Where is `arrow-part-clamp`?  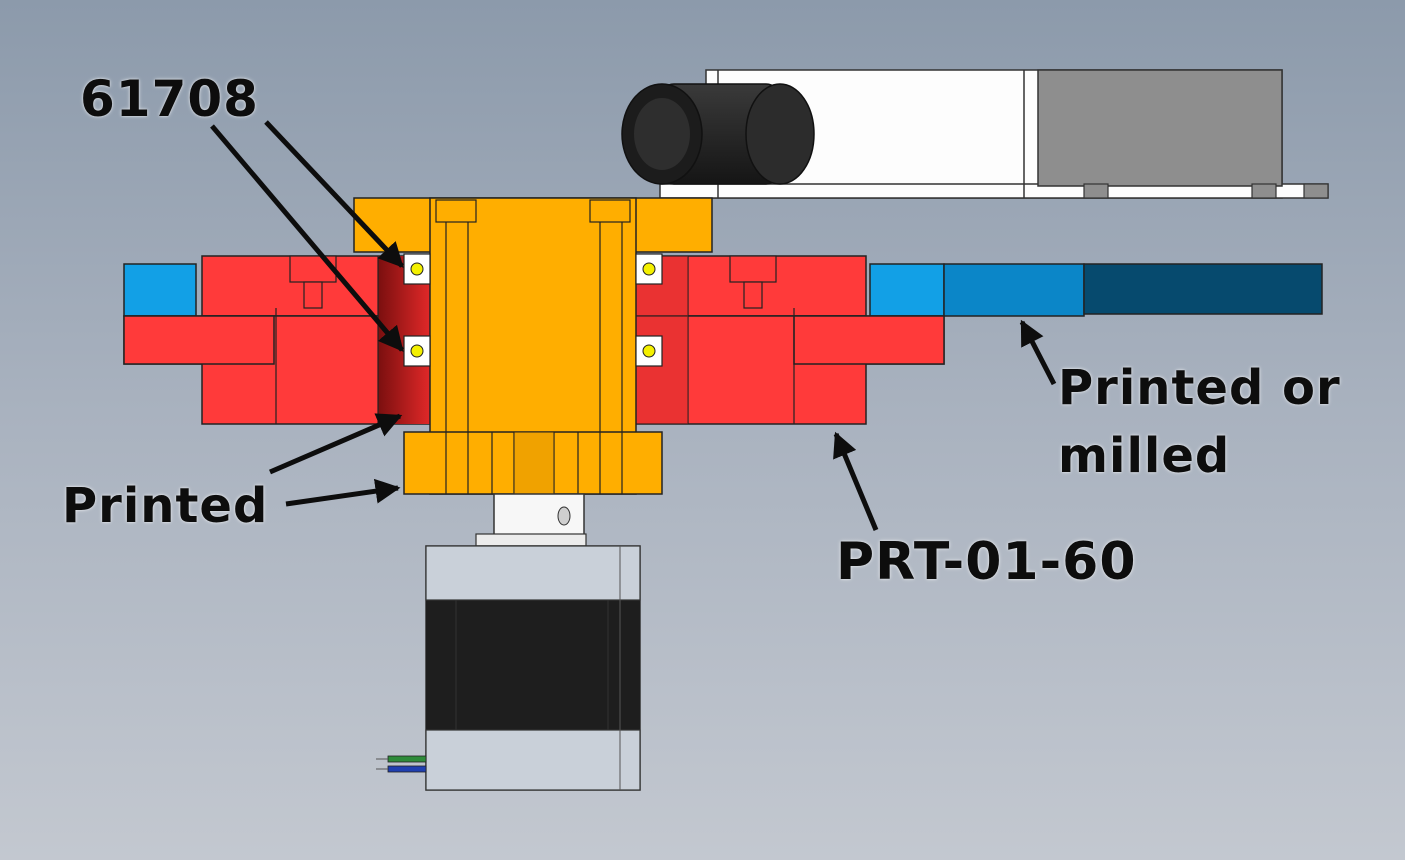 arrow-part-clamp is located at coordinates (856, 481).